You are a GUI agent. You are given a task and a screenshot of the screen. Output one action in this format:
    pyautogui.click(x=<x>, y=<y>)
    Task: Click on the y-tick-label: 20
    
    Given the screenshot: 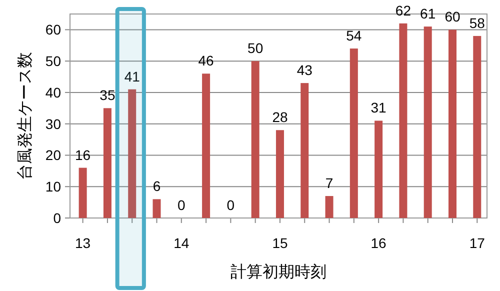 What is the action you would take?
    pyautogui.click(x=53, y=155)
    